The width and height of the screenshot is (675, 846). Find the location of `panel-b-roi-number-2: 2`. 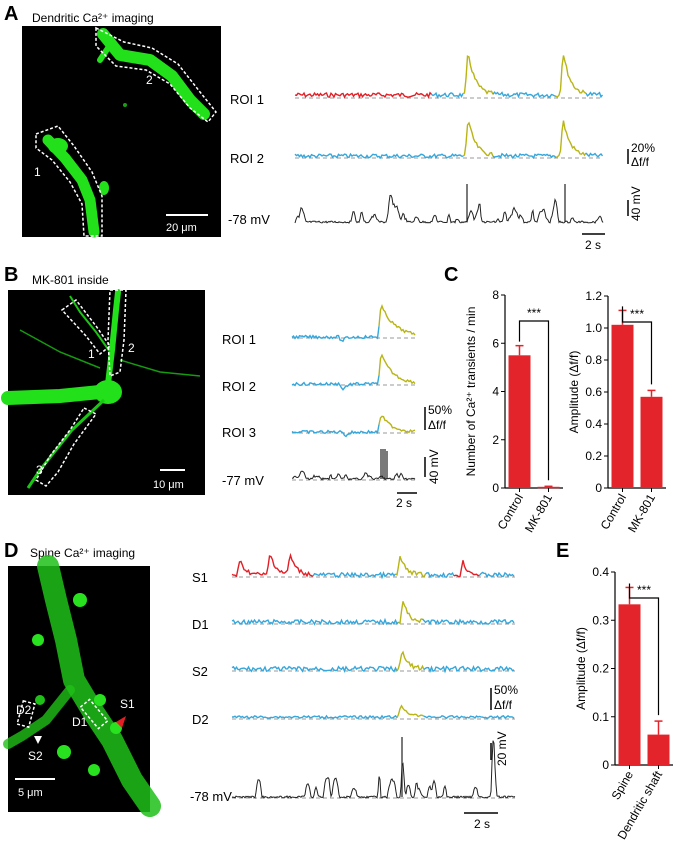

panel-b-roi-number-2: 2 is located at coordinates (131, 348).